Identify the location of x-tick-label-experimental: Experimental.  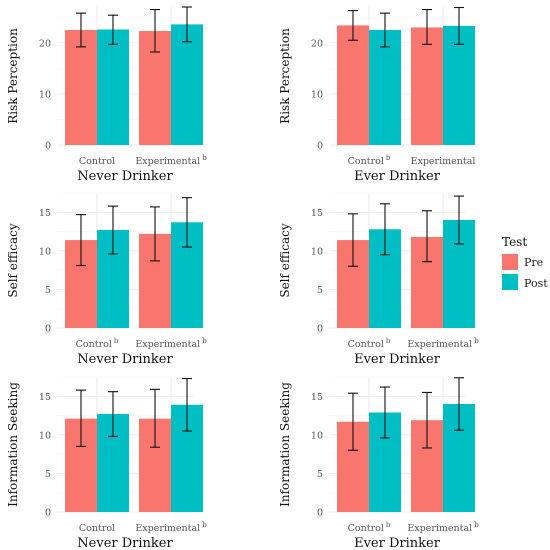
(443, 161).